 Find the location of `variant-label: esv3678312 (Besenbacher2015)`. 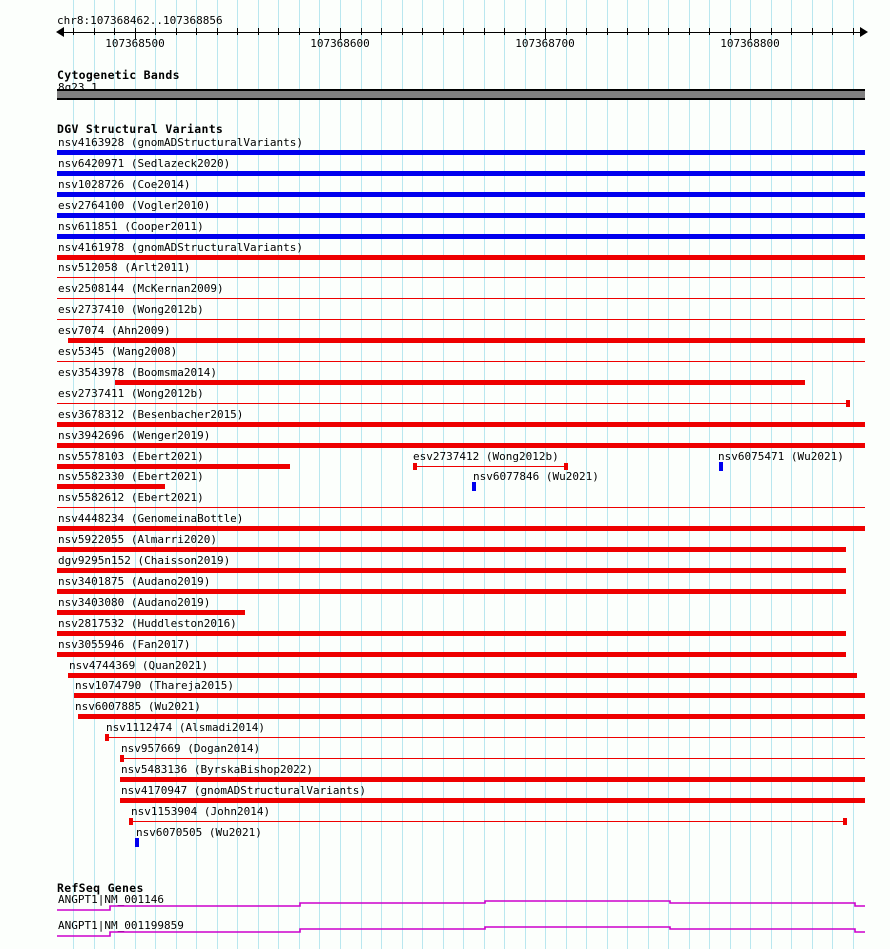

variant-label: esv3678312 (Besenbacher2015) is located at coordinates (151, 414).